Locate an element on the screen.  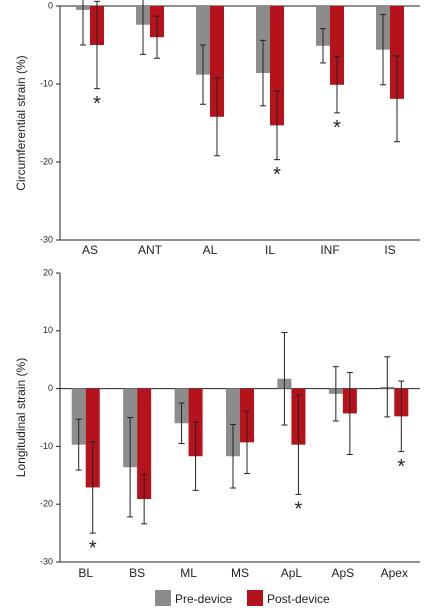
y-tick-label: 20 is located at coordinates (48, 272).